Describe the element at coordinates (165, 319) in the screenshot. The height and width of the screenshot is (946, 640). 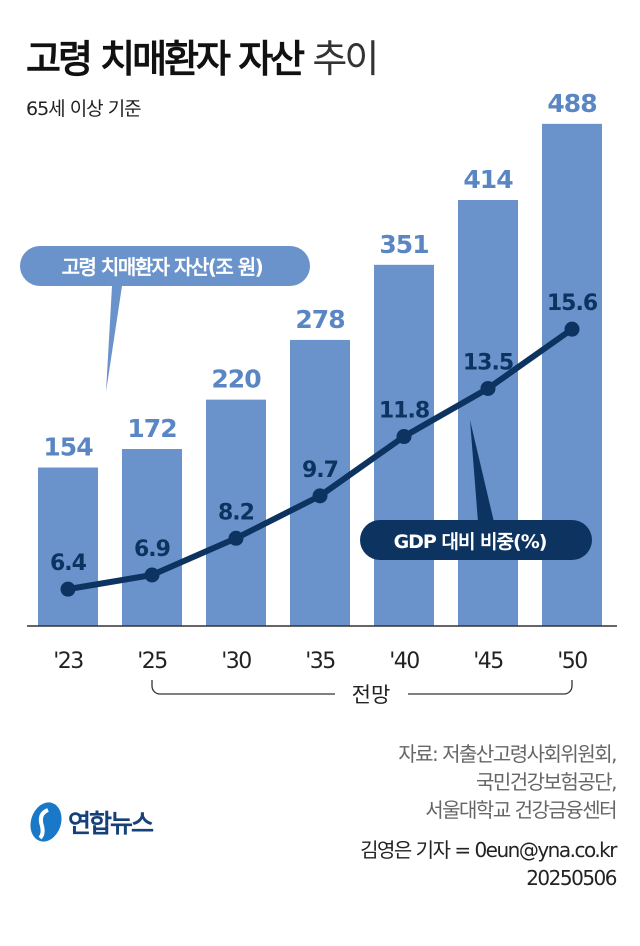
I see `bar-legend-callout` at that location.